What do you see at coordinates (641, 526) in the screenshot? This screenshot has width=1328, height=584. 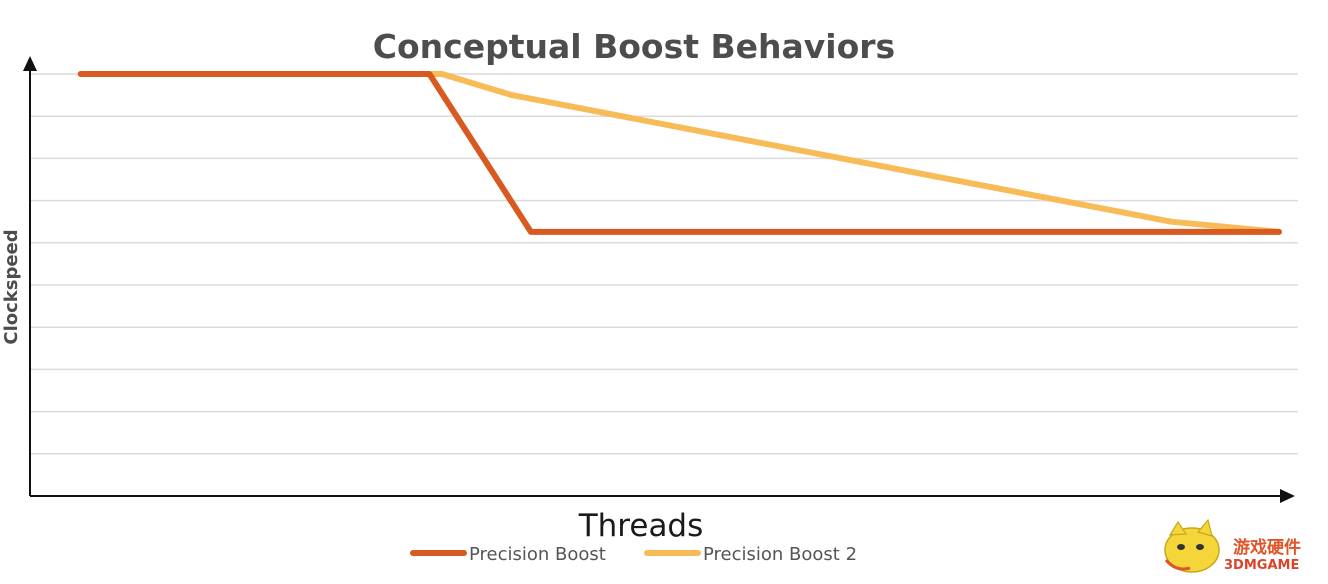 I see `x-axis-label: Threads` at bounding box center [641, 526].